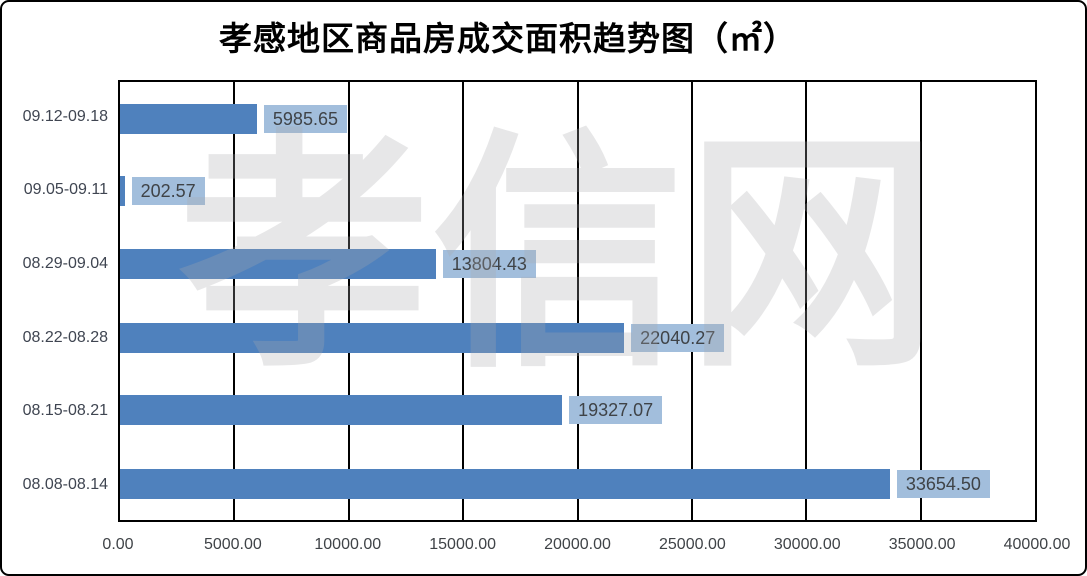 The height and width of the screenshot is (576, 1087). What do you see at coordinates (232, 544) in the screenshot?
I see `x-tick-label: 5000.00` at bounding box center [232, 544].